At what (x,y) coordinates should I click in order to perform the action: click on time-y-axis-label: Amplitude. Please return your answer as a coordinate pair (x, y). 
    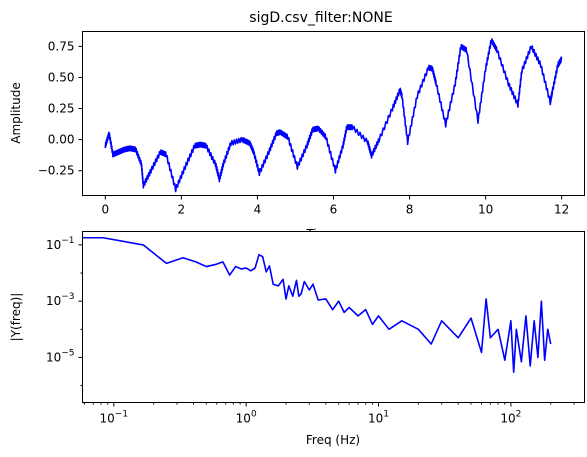
    Looking at the image, I should click on (16, 113).